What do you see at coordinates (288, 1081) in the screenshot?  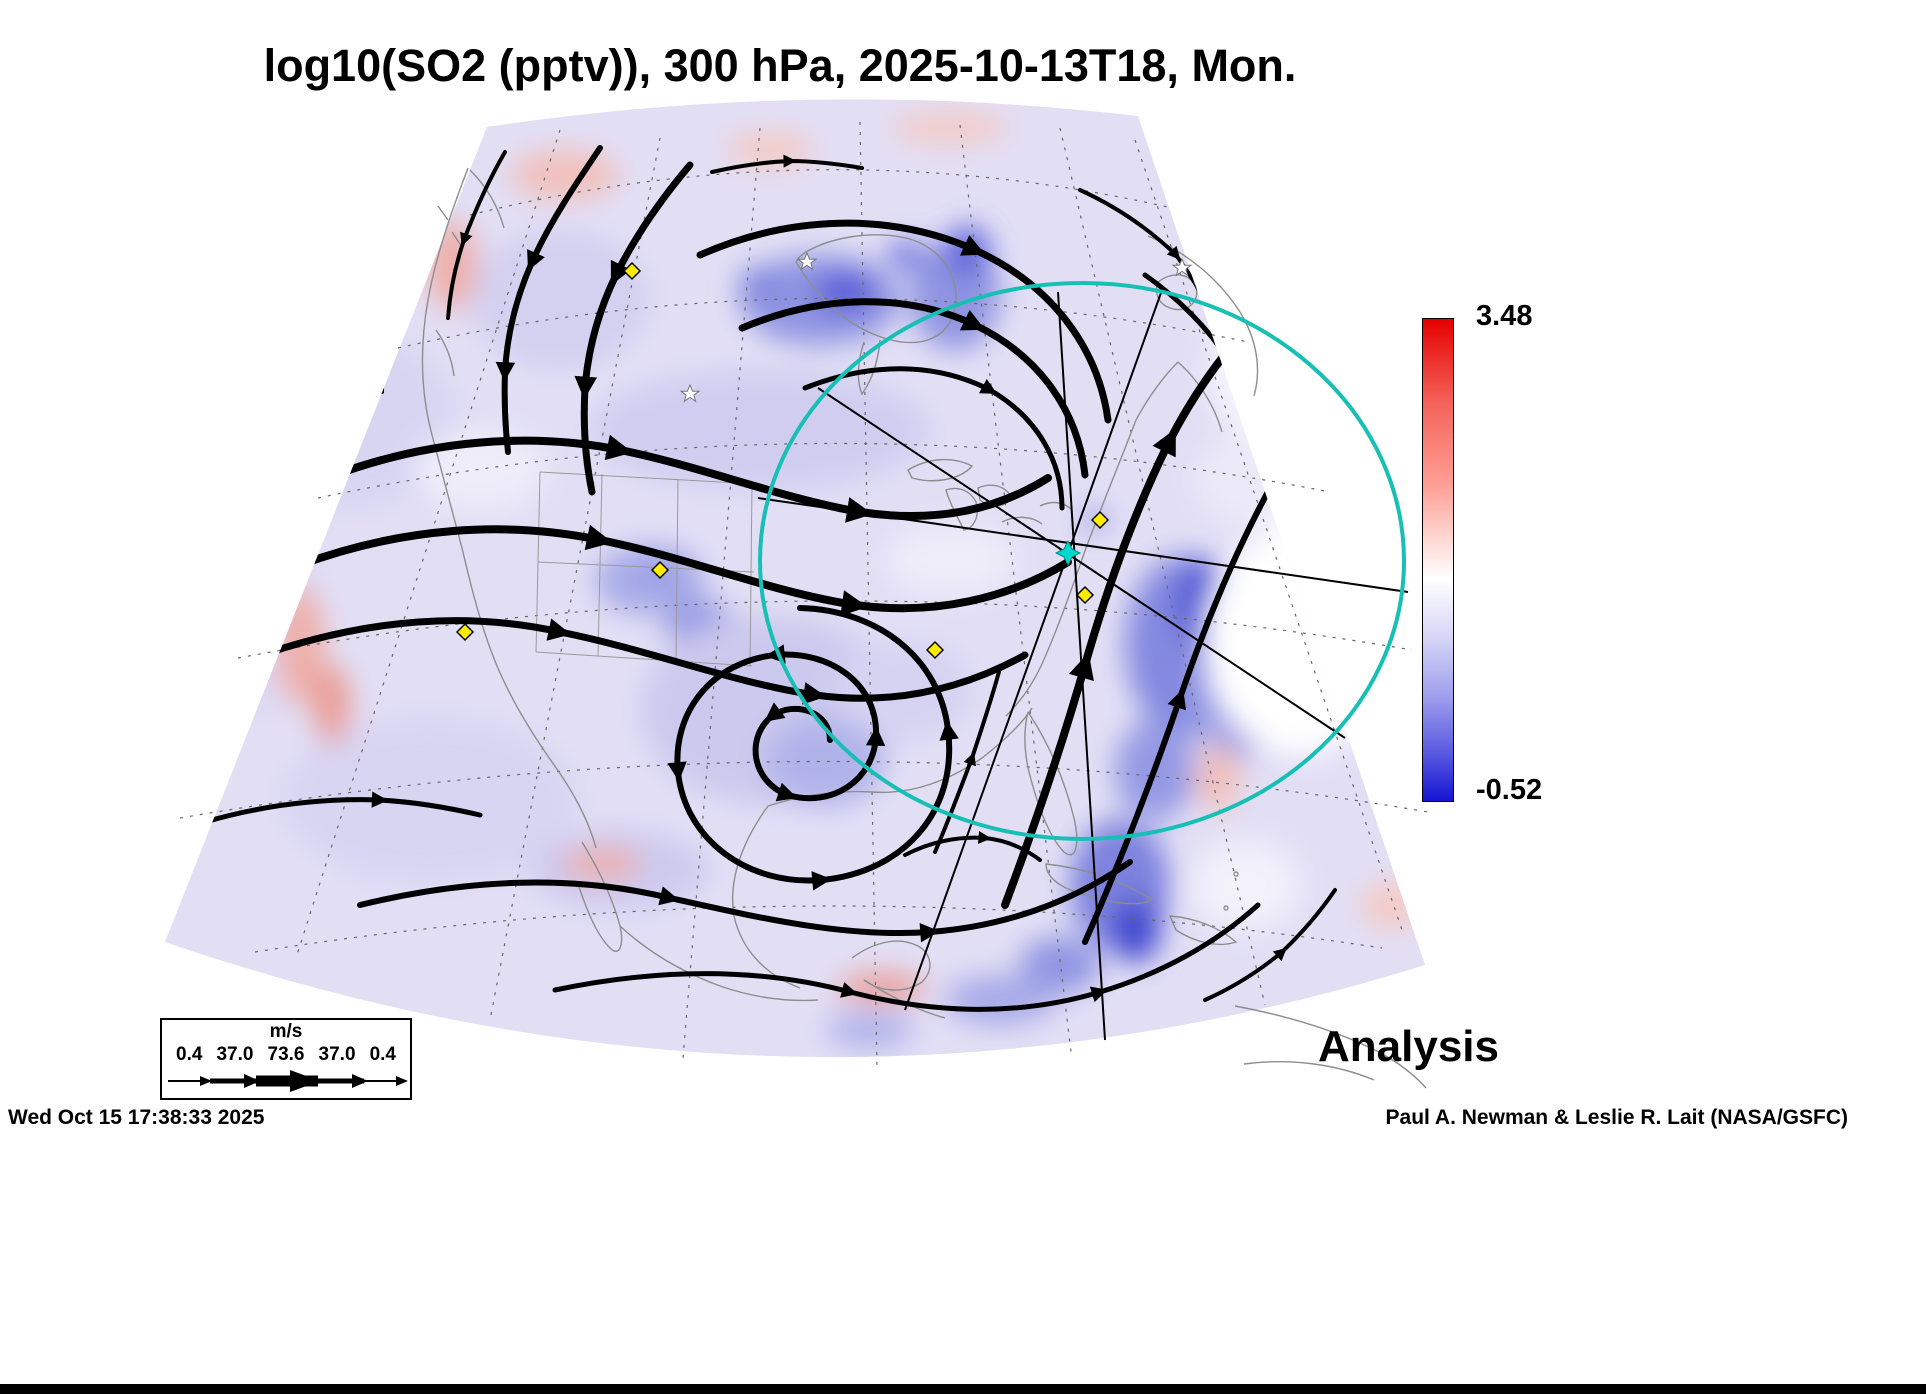 I see `wind-scale-arrow` at bounding box center [288, 1081].